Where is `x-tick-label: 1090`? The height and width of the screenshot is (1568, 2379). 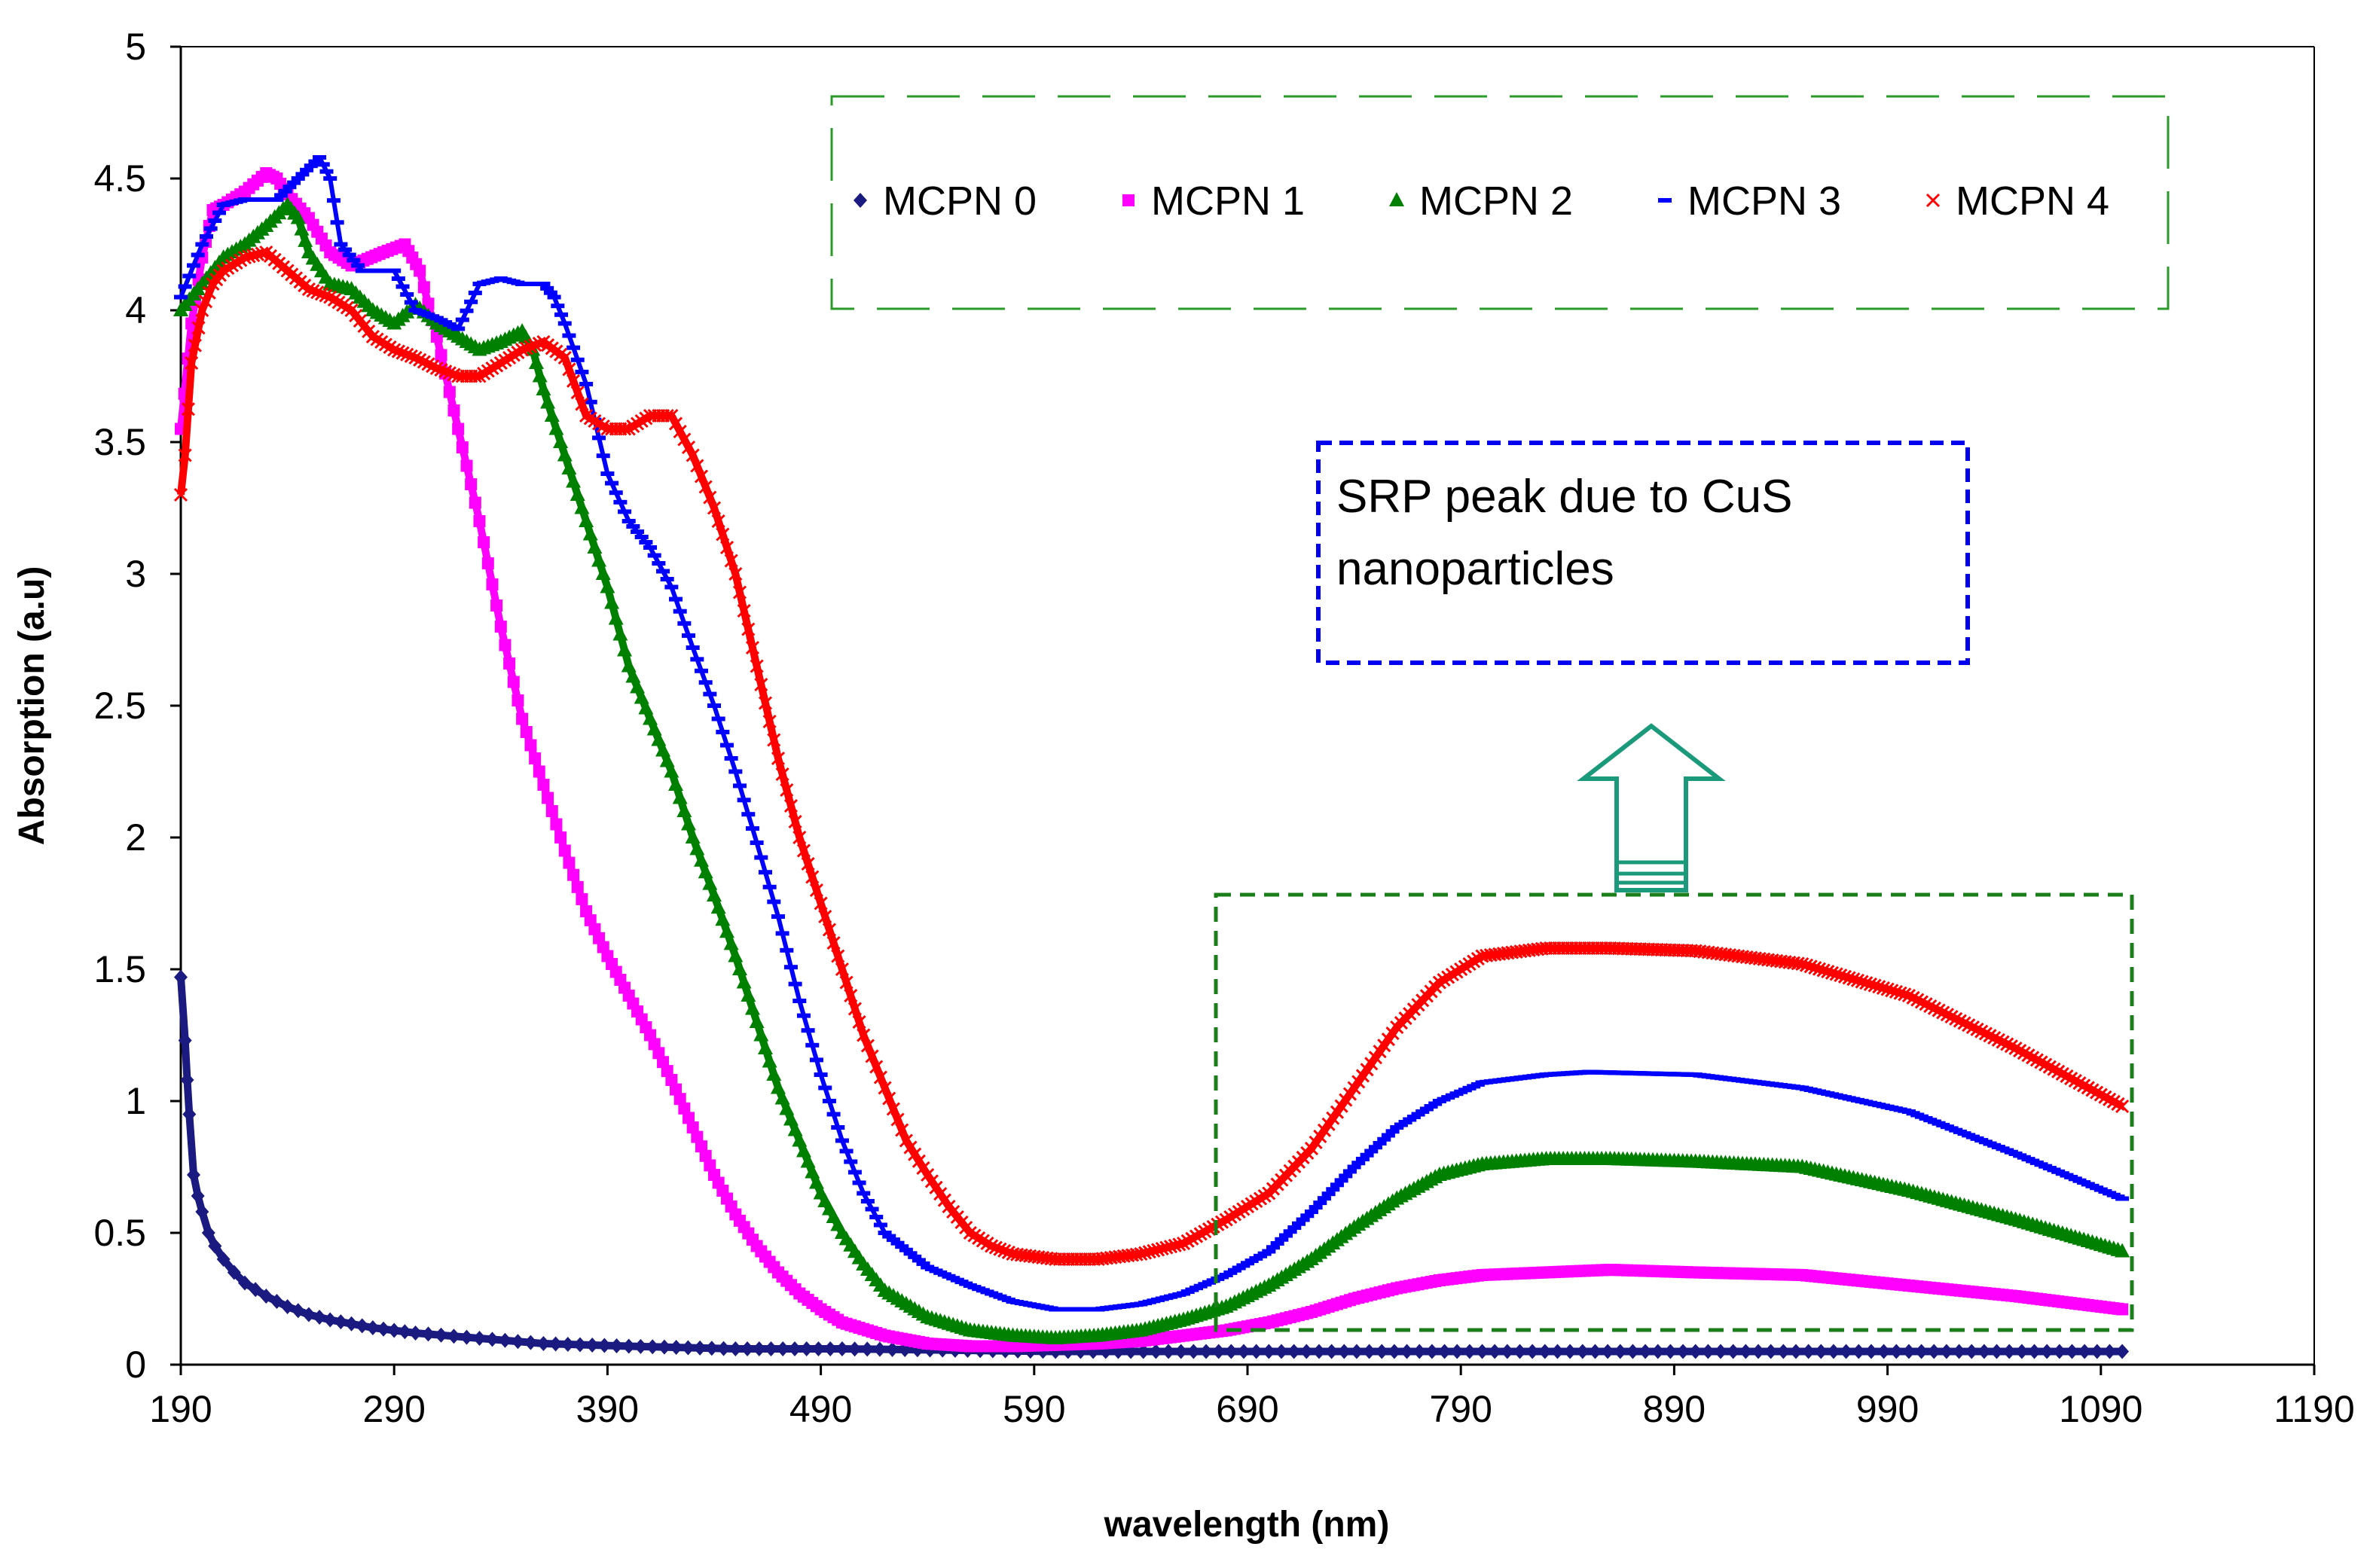
x-tick-label: 1090 is located at coordinates (2100, 1409).